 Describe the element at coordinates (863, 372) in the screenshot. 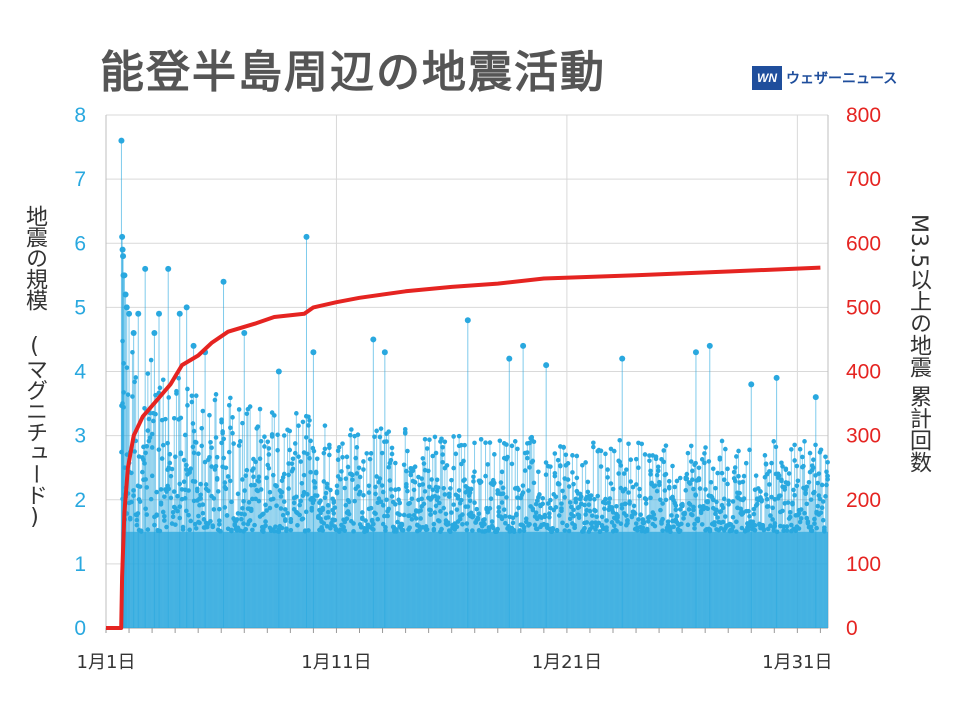

I see `y-tick-label-right: 400` at that location.